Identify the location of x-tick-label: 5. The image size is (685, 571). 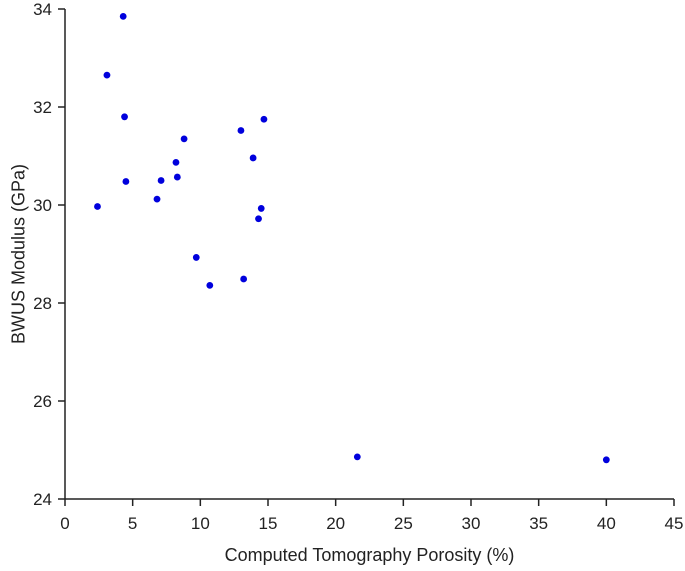
(132, 523).